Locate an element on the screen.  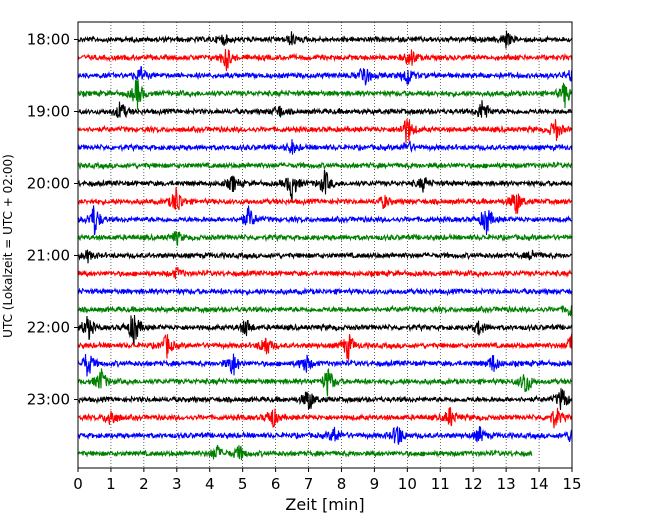
x-tick-label: 12 is located at coordinates (473, 484).